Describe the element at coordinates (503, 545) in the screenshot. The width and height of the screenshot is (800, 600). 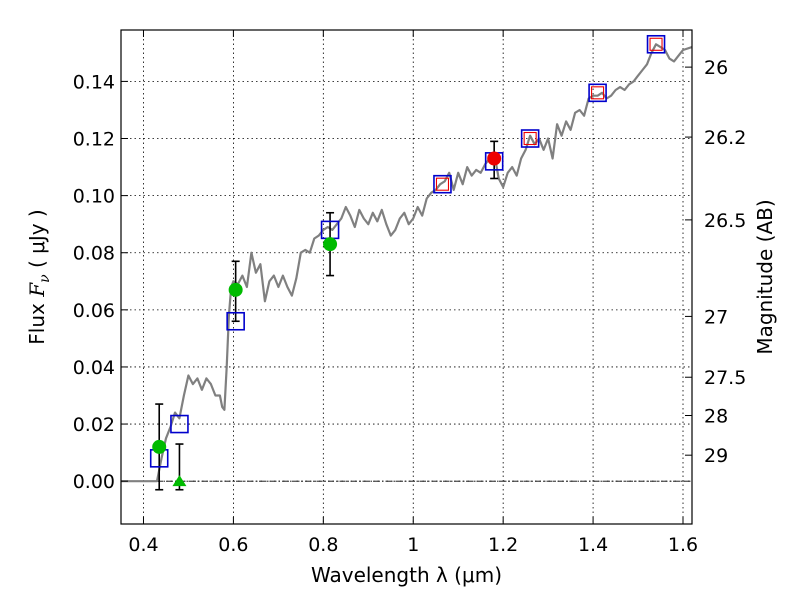
I see `x-tick-label: 1.2` at that location.